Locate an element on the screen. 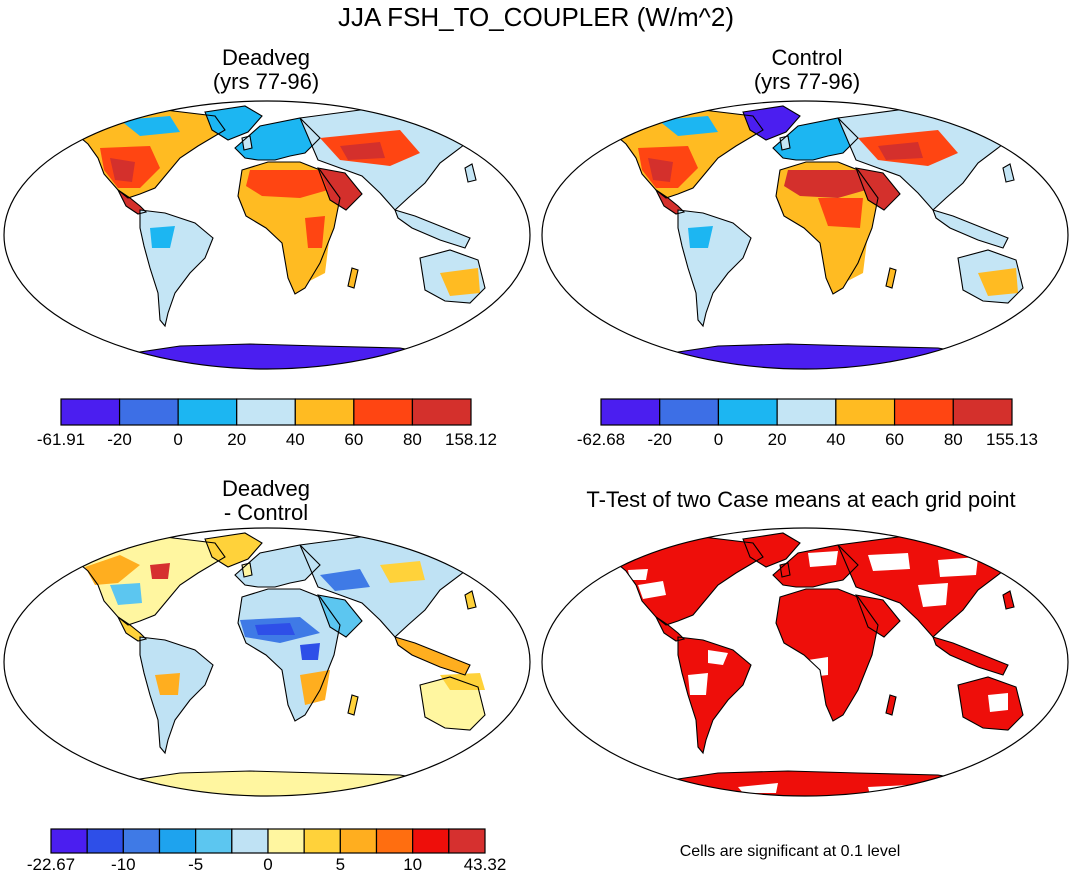 The image size is (1072, 875). map-deadveg-australia-coastline is located at coordinates (452, 276).